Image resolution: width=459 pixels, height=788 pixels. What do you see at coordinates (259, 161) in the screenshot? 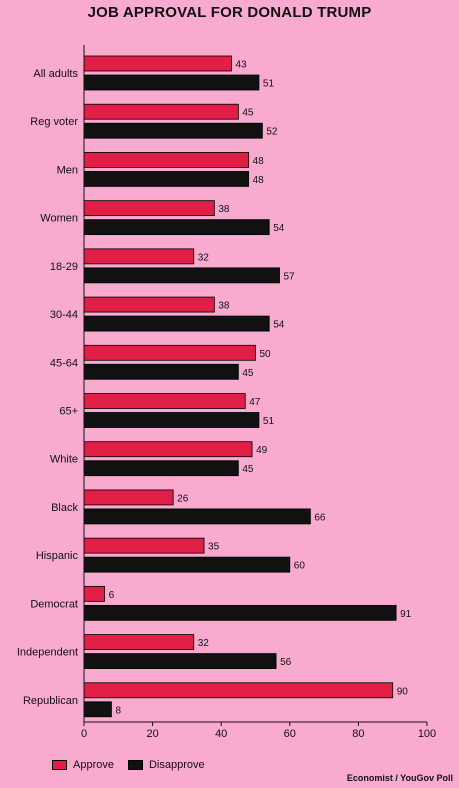
I see `data-label-approve-men: 48` at bounding box center [259, 161].